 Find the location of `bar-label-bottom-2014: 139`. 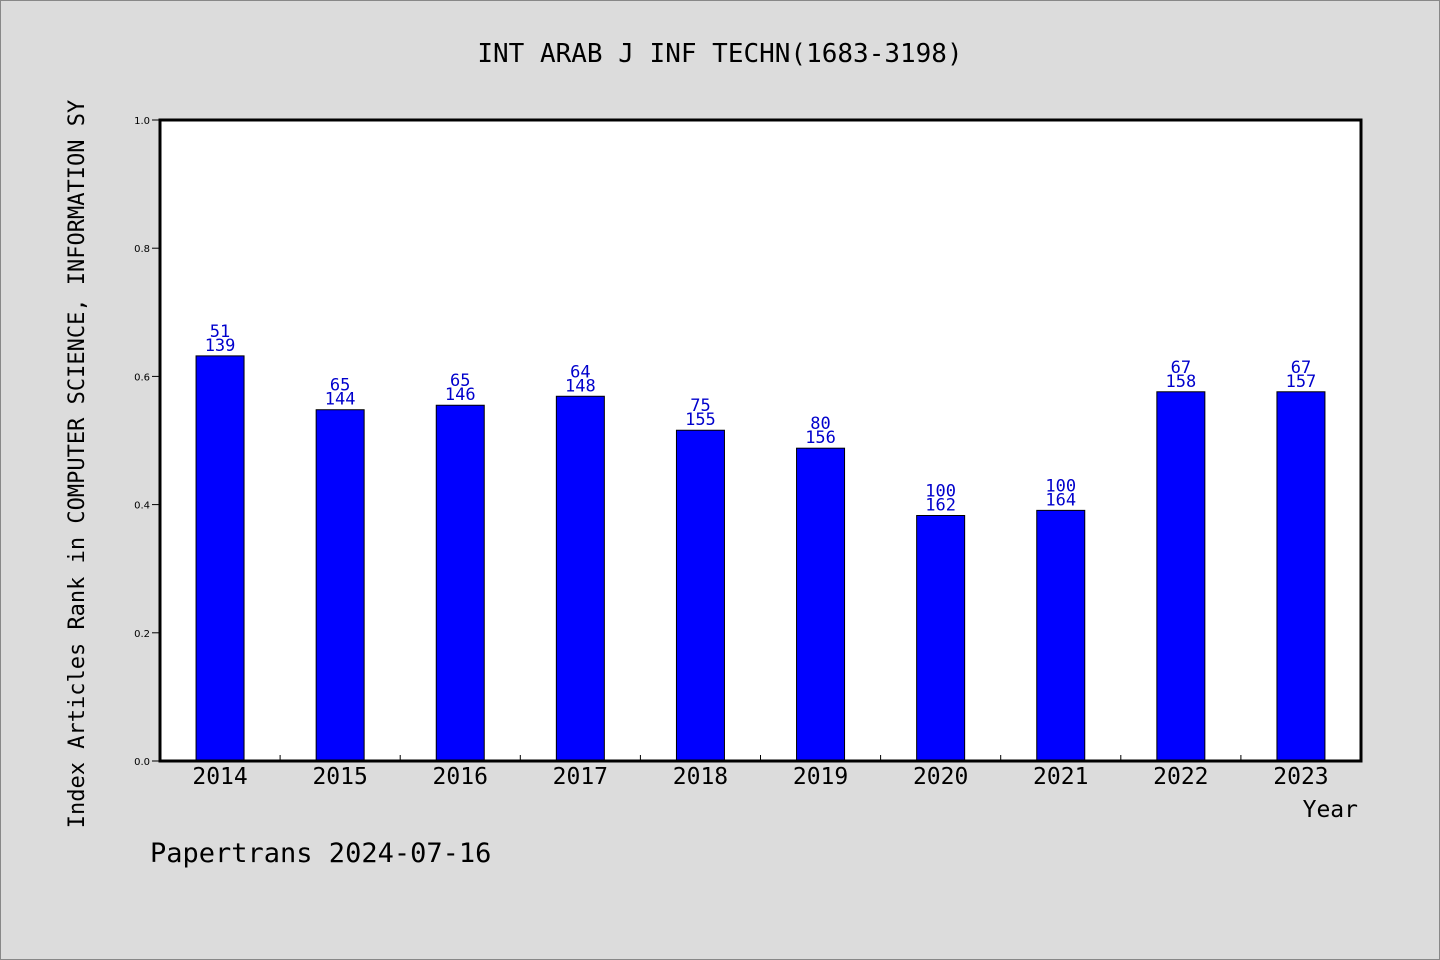

bar-label-bottom-2014: 139 is located at coordinates (220, 346).